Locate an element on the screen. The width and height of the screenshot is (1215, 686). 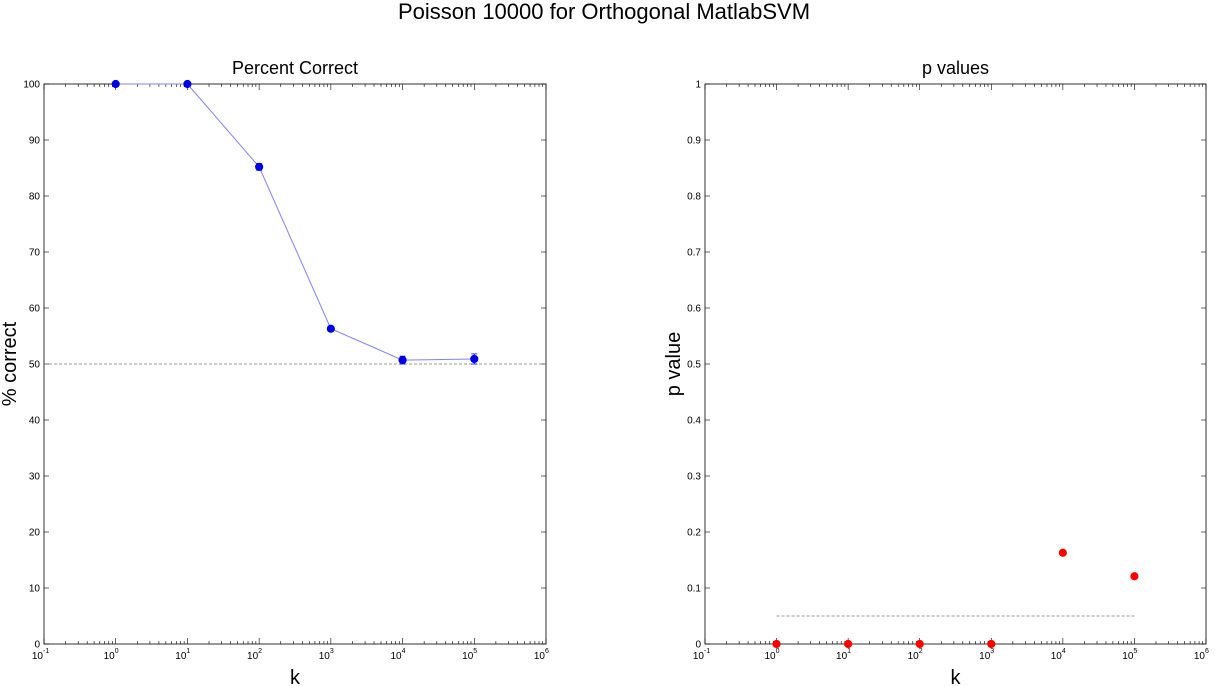
plot-title: p values is located at coordinates (955, 68).